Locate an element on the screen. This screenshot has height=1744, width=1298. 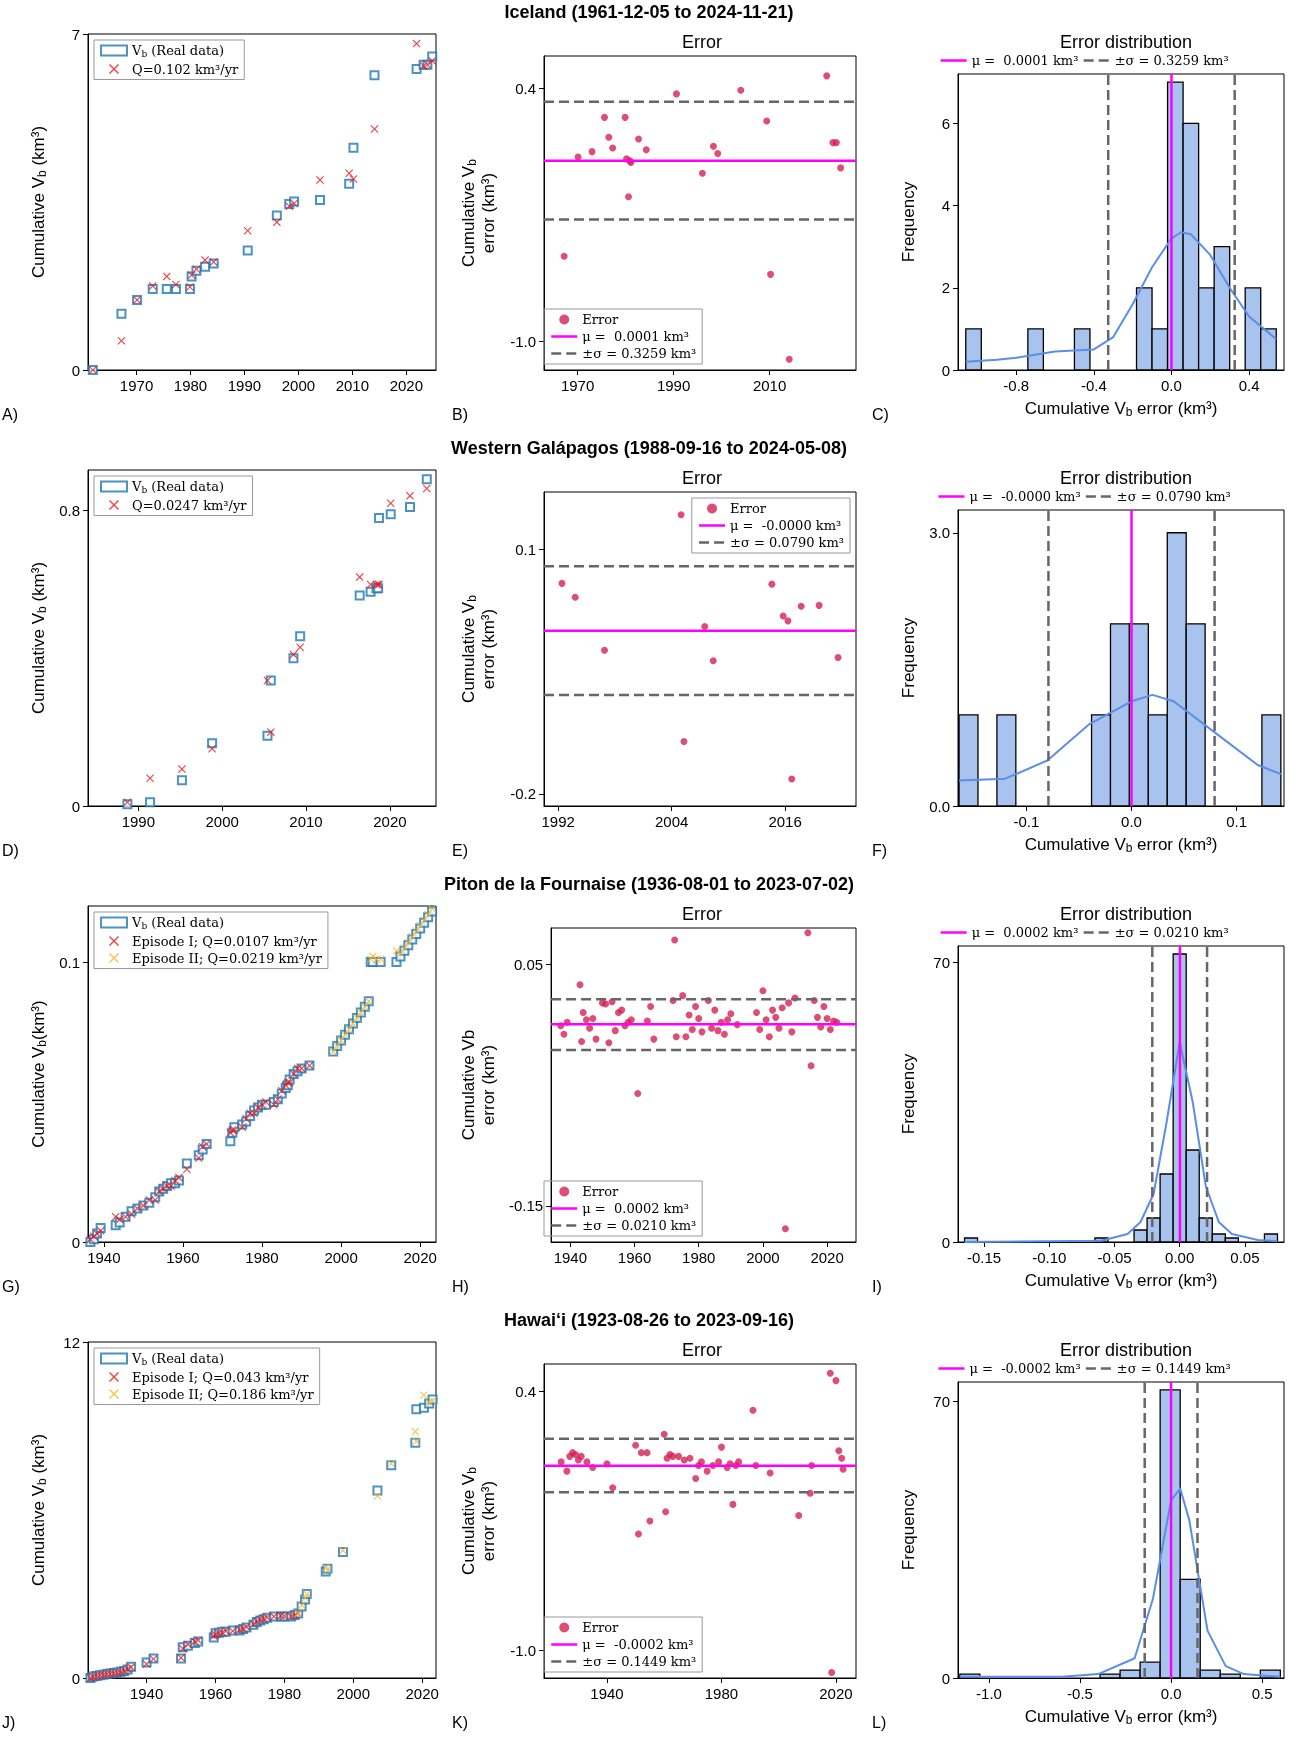
x-tick-label: 1992 is located at coordinates (558, 821).